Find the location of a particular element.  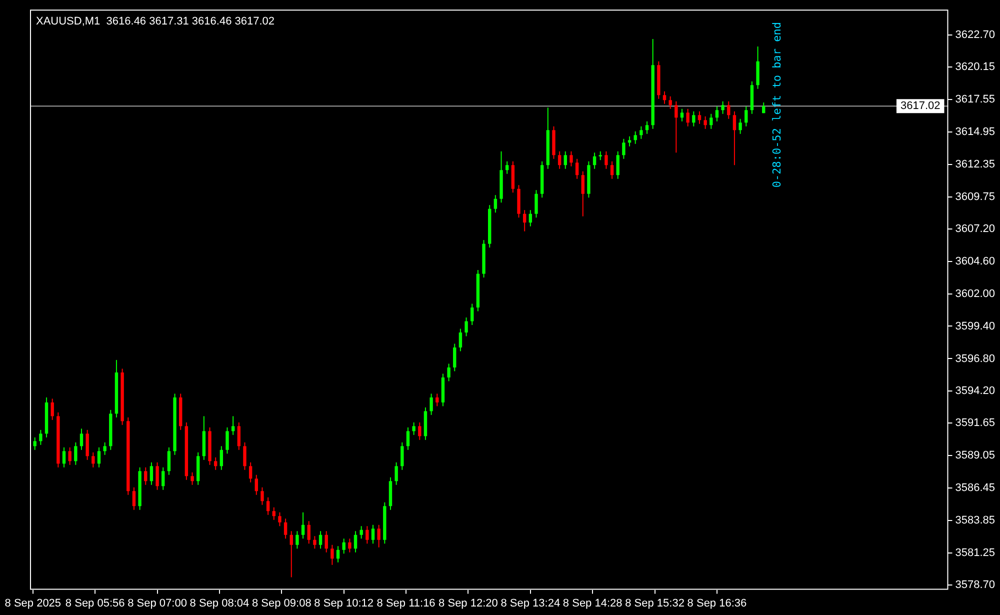

x-tick-label: 8 Sep 2025 is located at coordinates (33, 603).